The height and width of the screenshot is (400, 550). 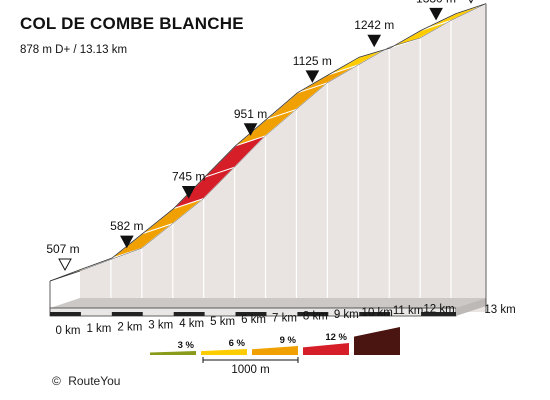 I want to click on ribbon-end-edge, so click(x=471, y=9).